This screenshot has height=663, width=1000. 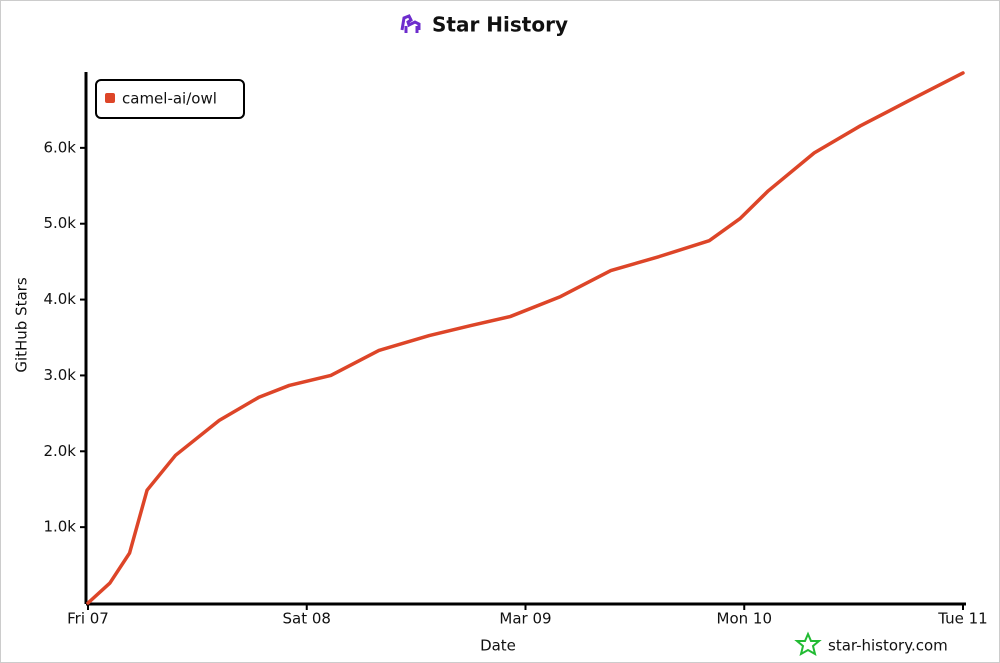 I want to click on y-tick-label: 3.0k, so click(x=59, y=375).